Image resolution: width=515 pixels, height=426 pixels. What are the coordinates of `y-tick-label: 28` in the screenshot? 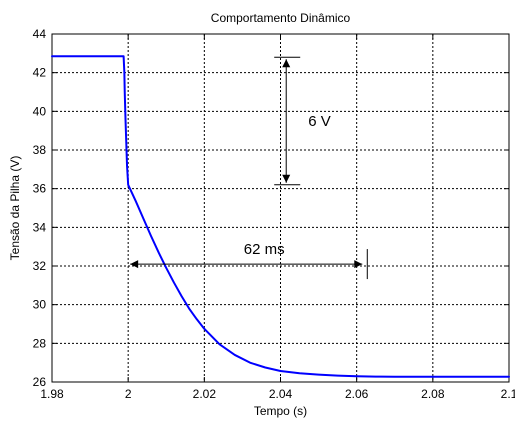 It's located at (40, 343).